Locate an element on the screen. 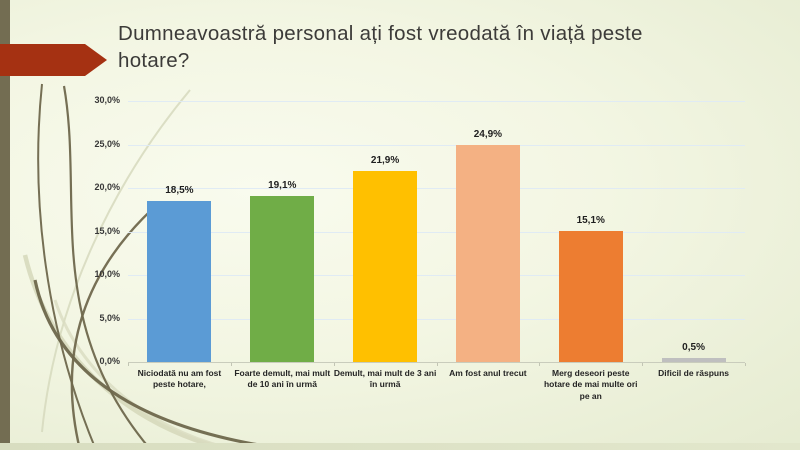 The image size is (800, 450). bar-category-label: Dificil de răspuns is located at coordinates (693, 373).